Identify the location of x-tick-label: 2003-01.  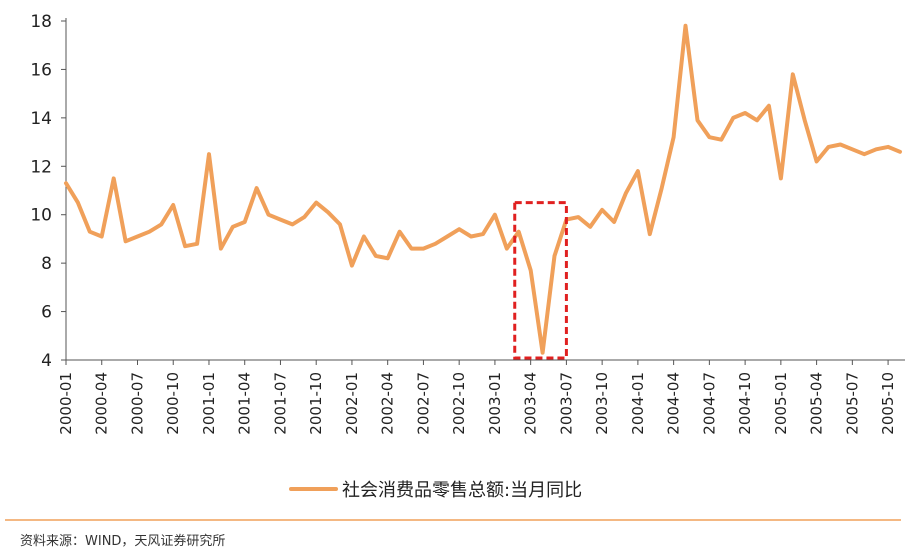
(495, 403).